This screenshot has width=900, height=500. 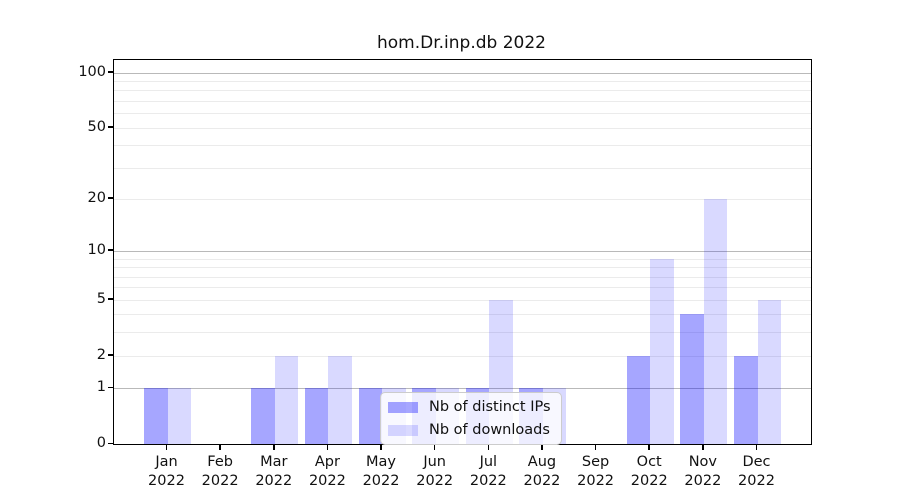 I want to click on legend-swatch-downloads, so click(x=403, y=430).